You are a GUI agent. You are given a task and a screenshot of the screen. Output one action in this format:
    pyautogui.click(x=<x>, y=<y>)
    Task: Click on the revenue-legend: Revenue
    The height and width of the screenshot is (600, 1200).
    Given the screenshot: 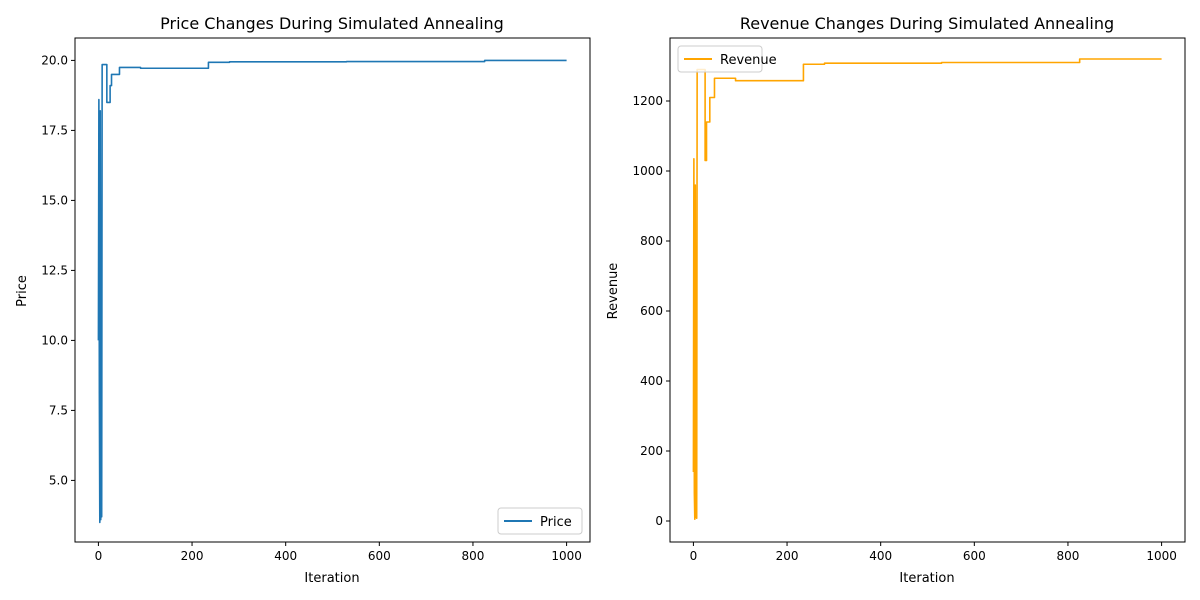 What is the action you would take?
    pyautogui.click(x=727, y=59)
    